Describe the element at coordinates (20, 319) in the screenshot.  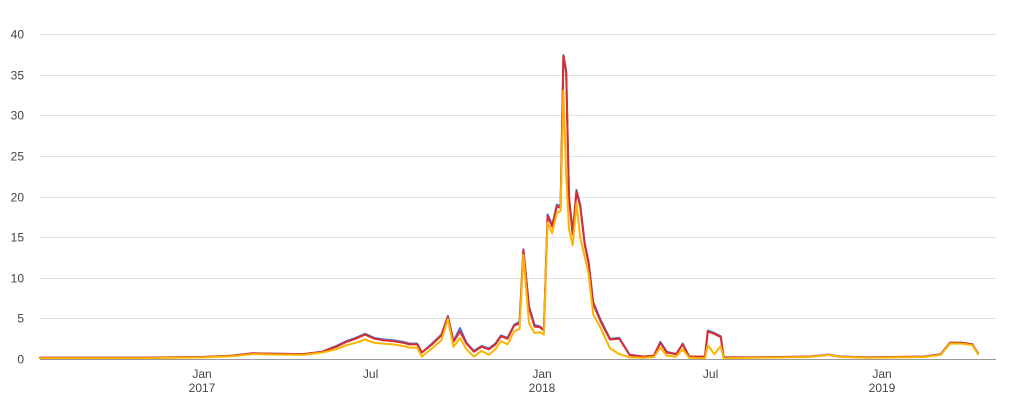
I see `y-tick-label: 5` at that location.